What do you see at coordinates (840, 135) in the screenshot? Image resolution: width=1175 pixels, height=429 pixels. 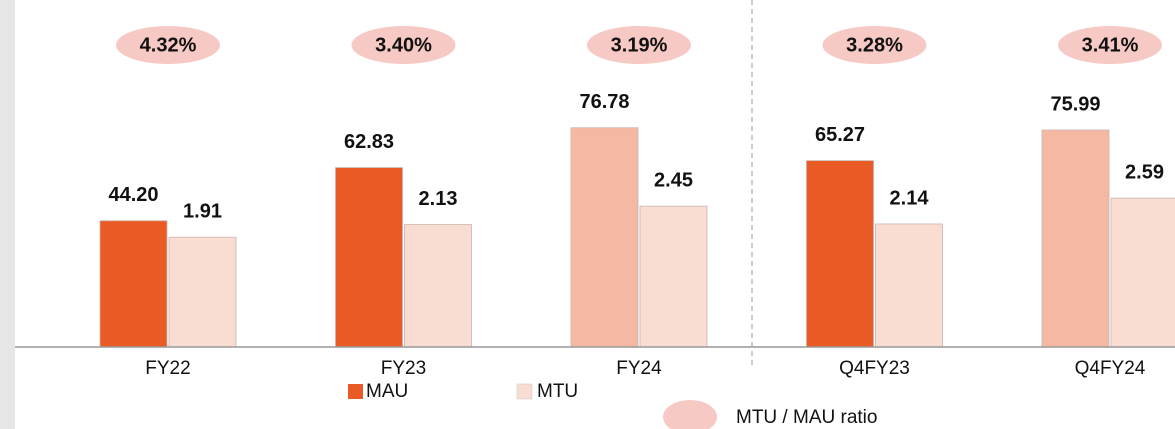 I see `data-label: 65.27` at bounding box center [840, 135].